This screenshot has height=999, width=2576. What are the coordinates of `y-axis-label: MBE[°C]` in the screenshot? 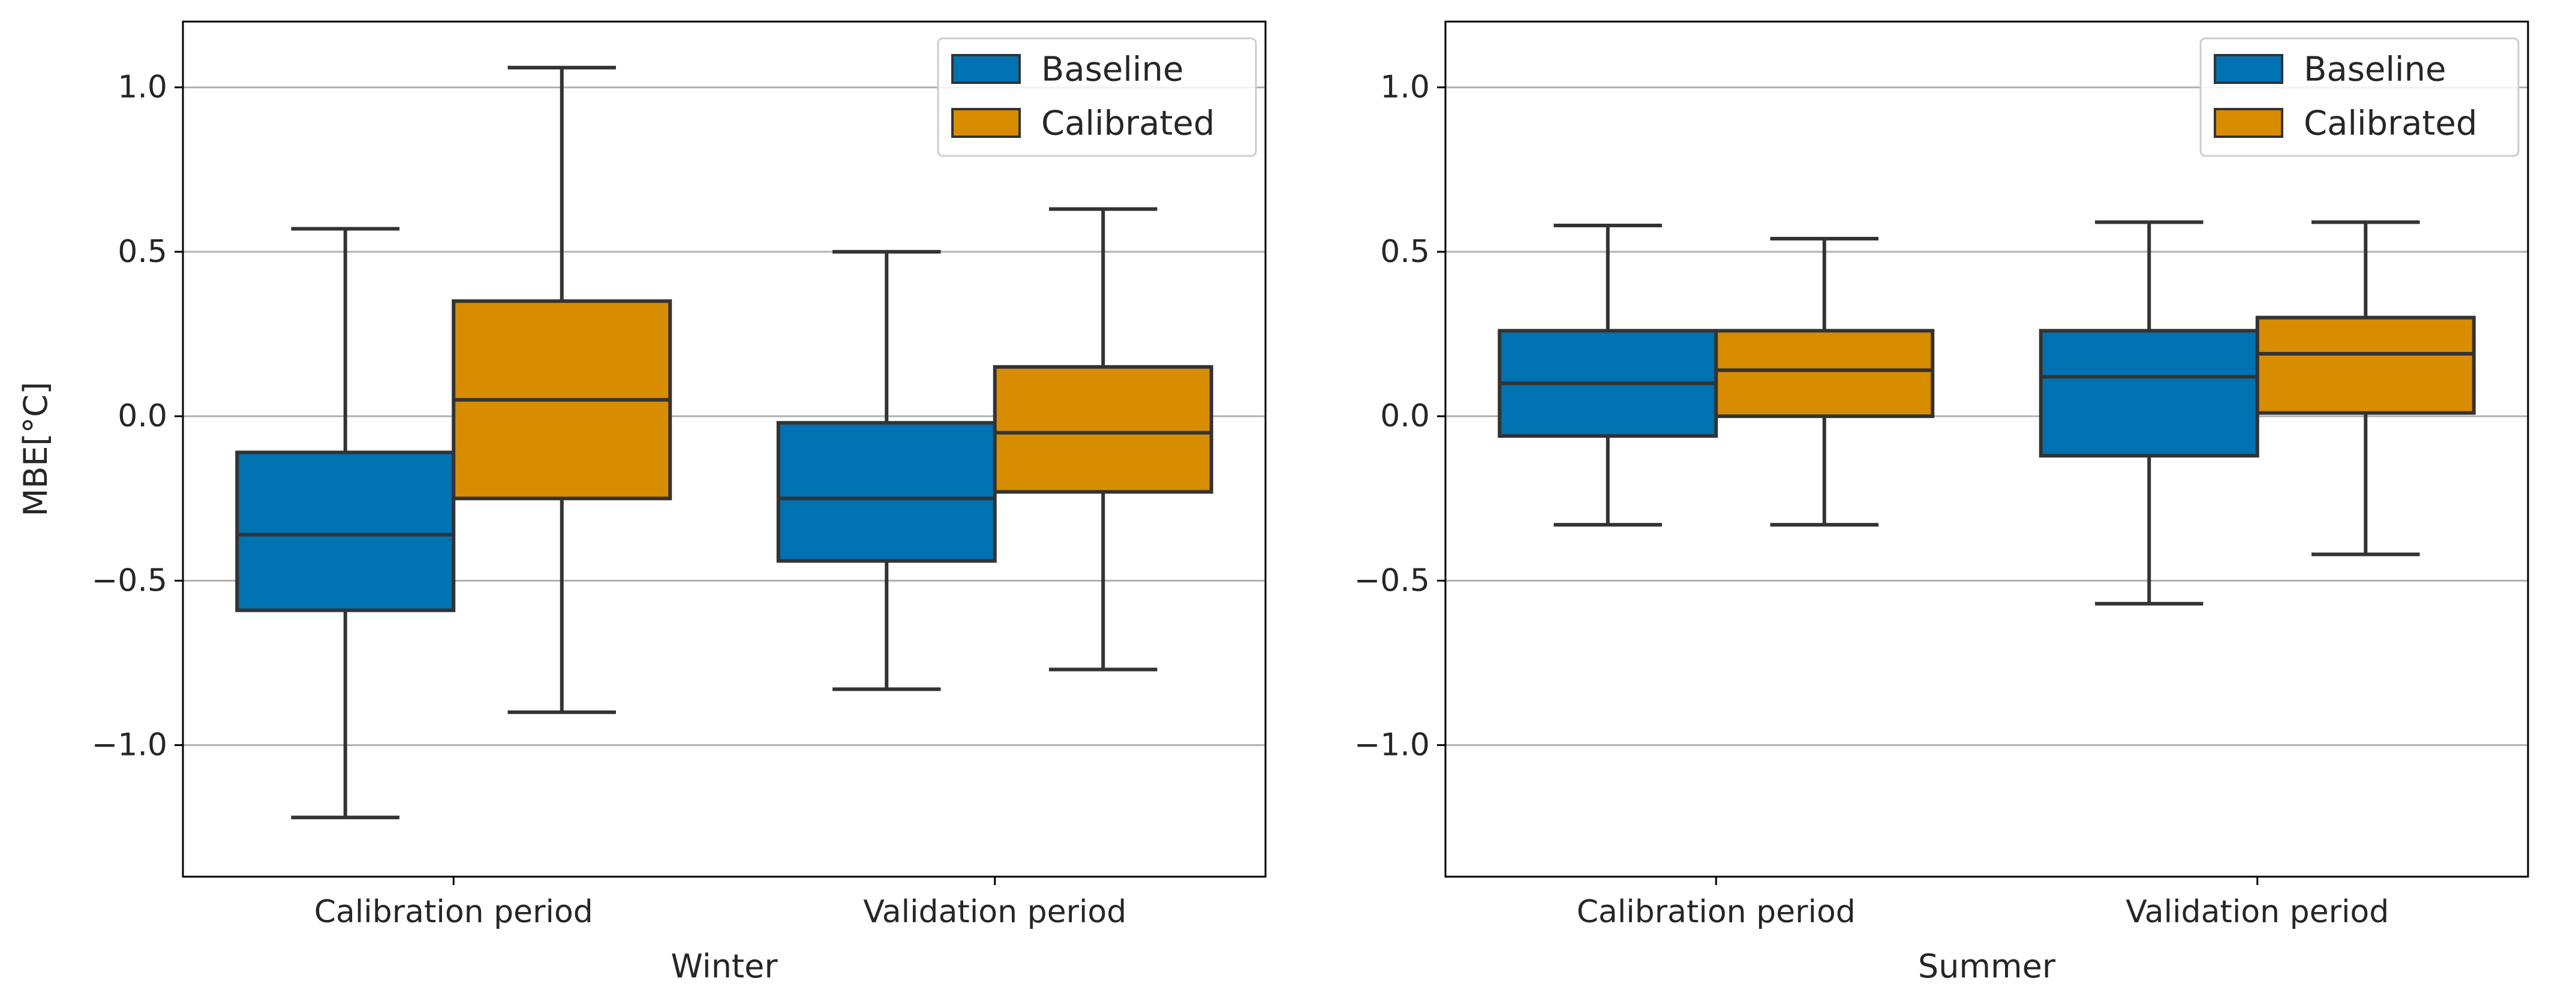 It's located at (36, 449).